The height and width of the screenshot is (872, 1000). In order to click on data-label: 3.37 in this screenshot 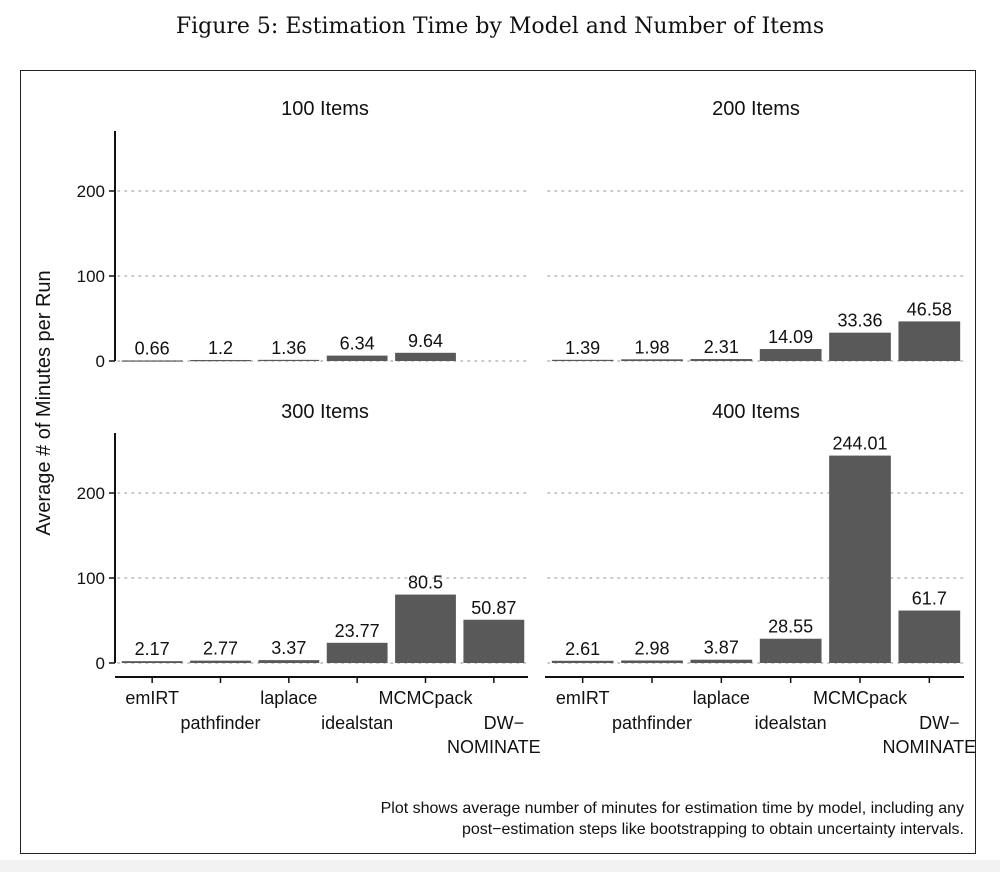, I will do `click(288, 648)`.